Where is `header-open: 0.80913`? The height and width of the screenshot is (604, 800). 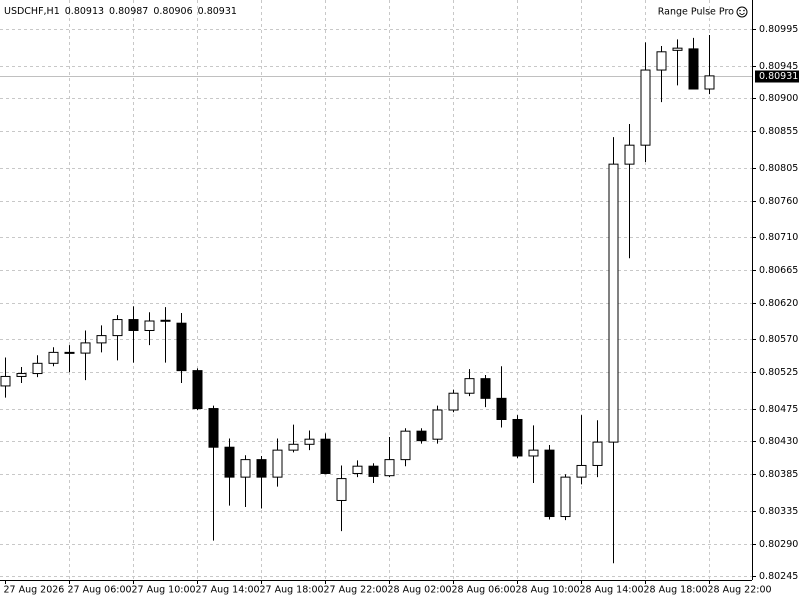 header-open: 0.80913 is located at coordinates (84, 11).